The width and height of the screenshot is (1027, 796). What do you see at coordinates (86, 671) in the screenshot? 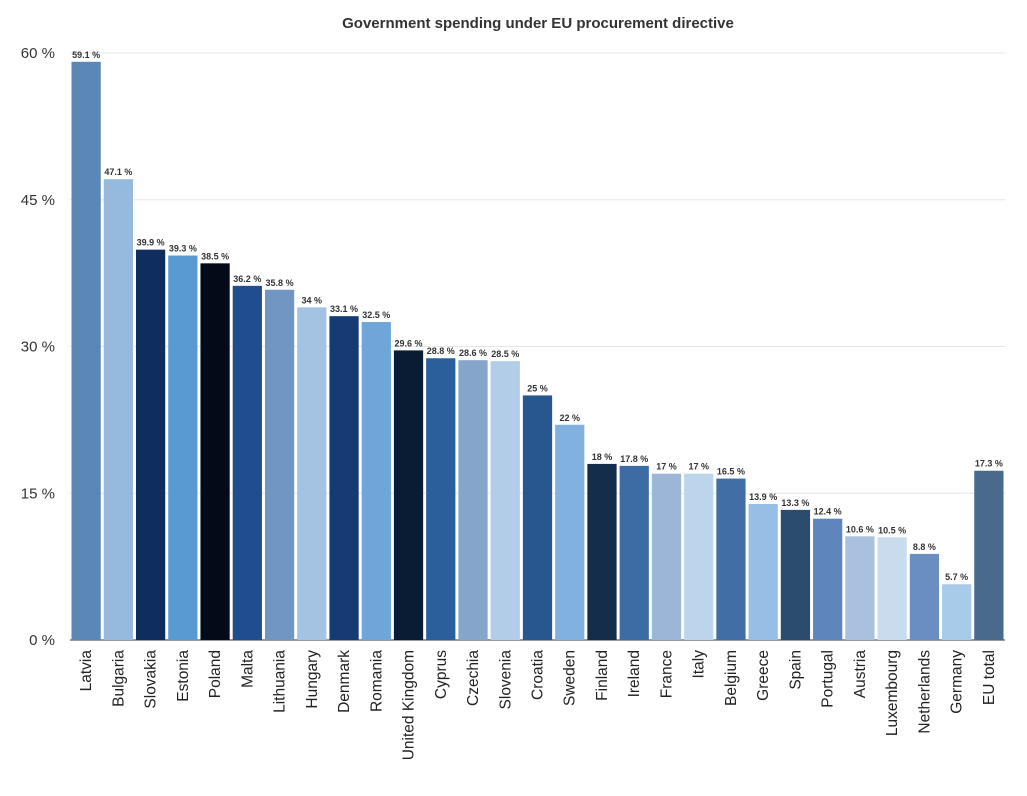
I see `x-tick-label: Latvia` at bounding box center [86, 671].